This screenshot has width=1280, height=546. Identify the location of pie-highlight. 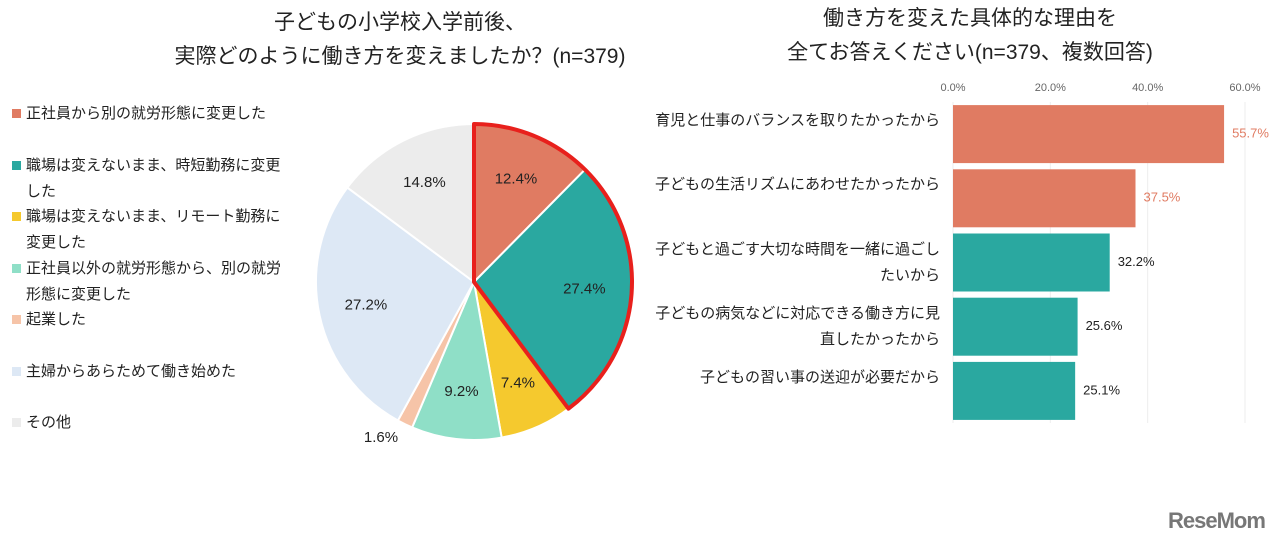
(553, 266).